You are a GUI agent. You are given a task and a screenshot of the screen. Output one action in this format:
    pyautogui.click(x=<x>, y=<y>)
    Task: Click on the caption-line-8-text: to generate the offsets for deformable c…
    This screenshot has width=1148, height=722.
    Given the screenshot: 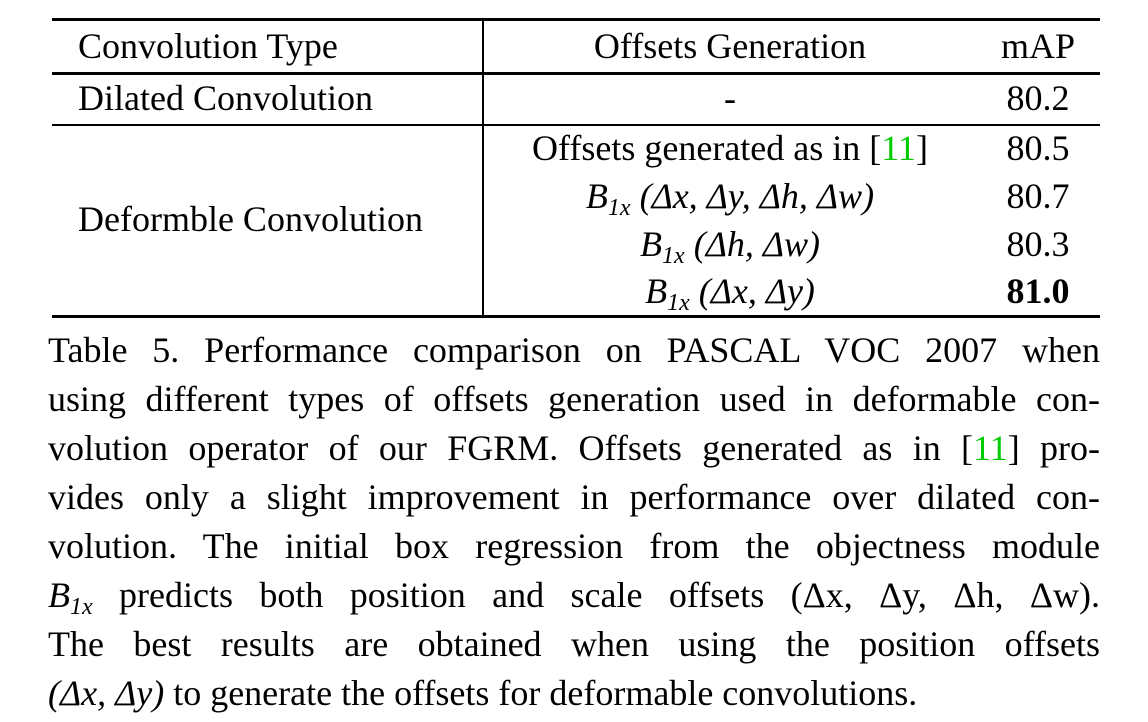 What is the action you would take?
    pyautogui.click(x=541, y=693)
    